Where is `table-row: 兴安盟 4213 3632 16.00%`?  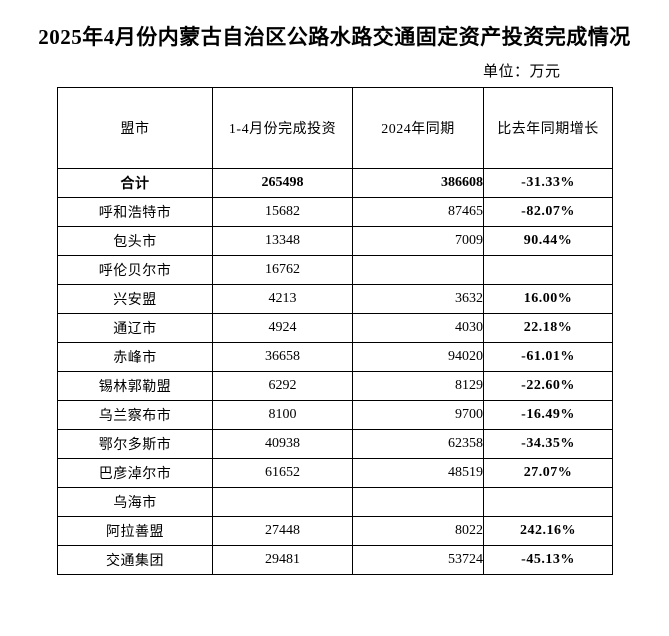 table-row: 兴安盟 4213 3632 16.00% is located at coordinates (335, 299).